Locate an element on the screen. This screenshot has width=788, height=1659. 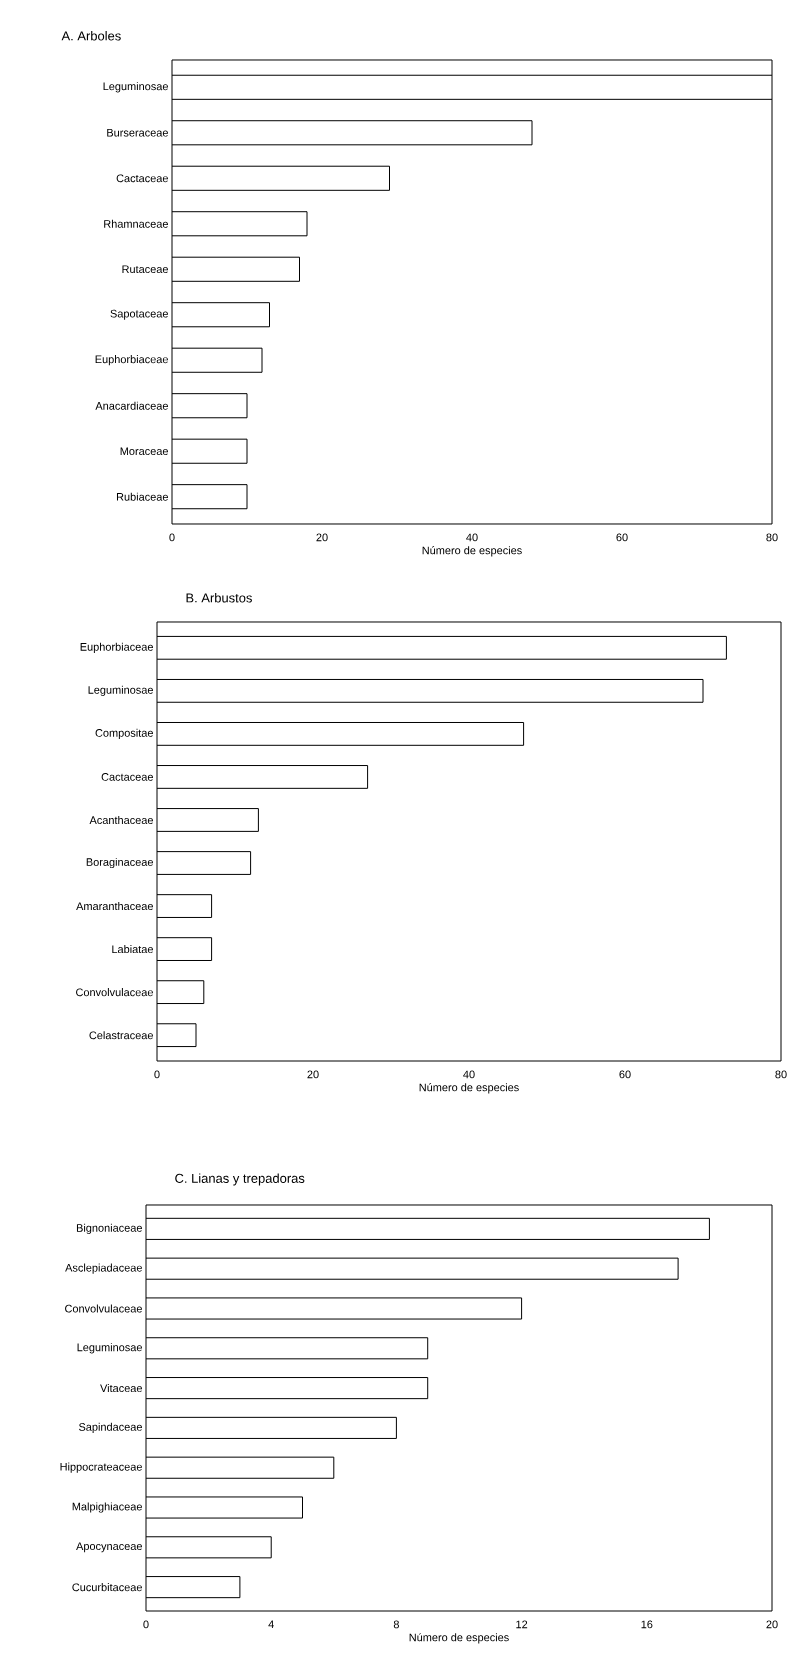
x-tick-label: 4 is located at coordinates (271, 1624).